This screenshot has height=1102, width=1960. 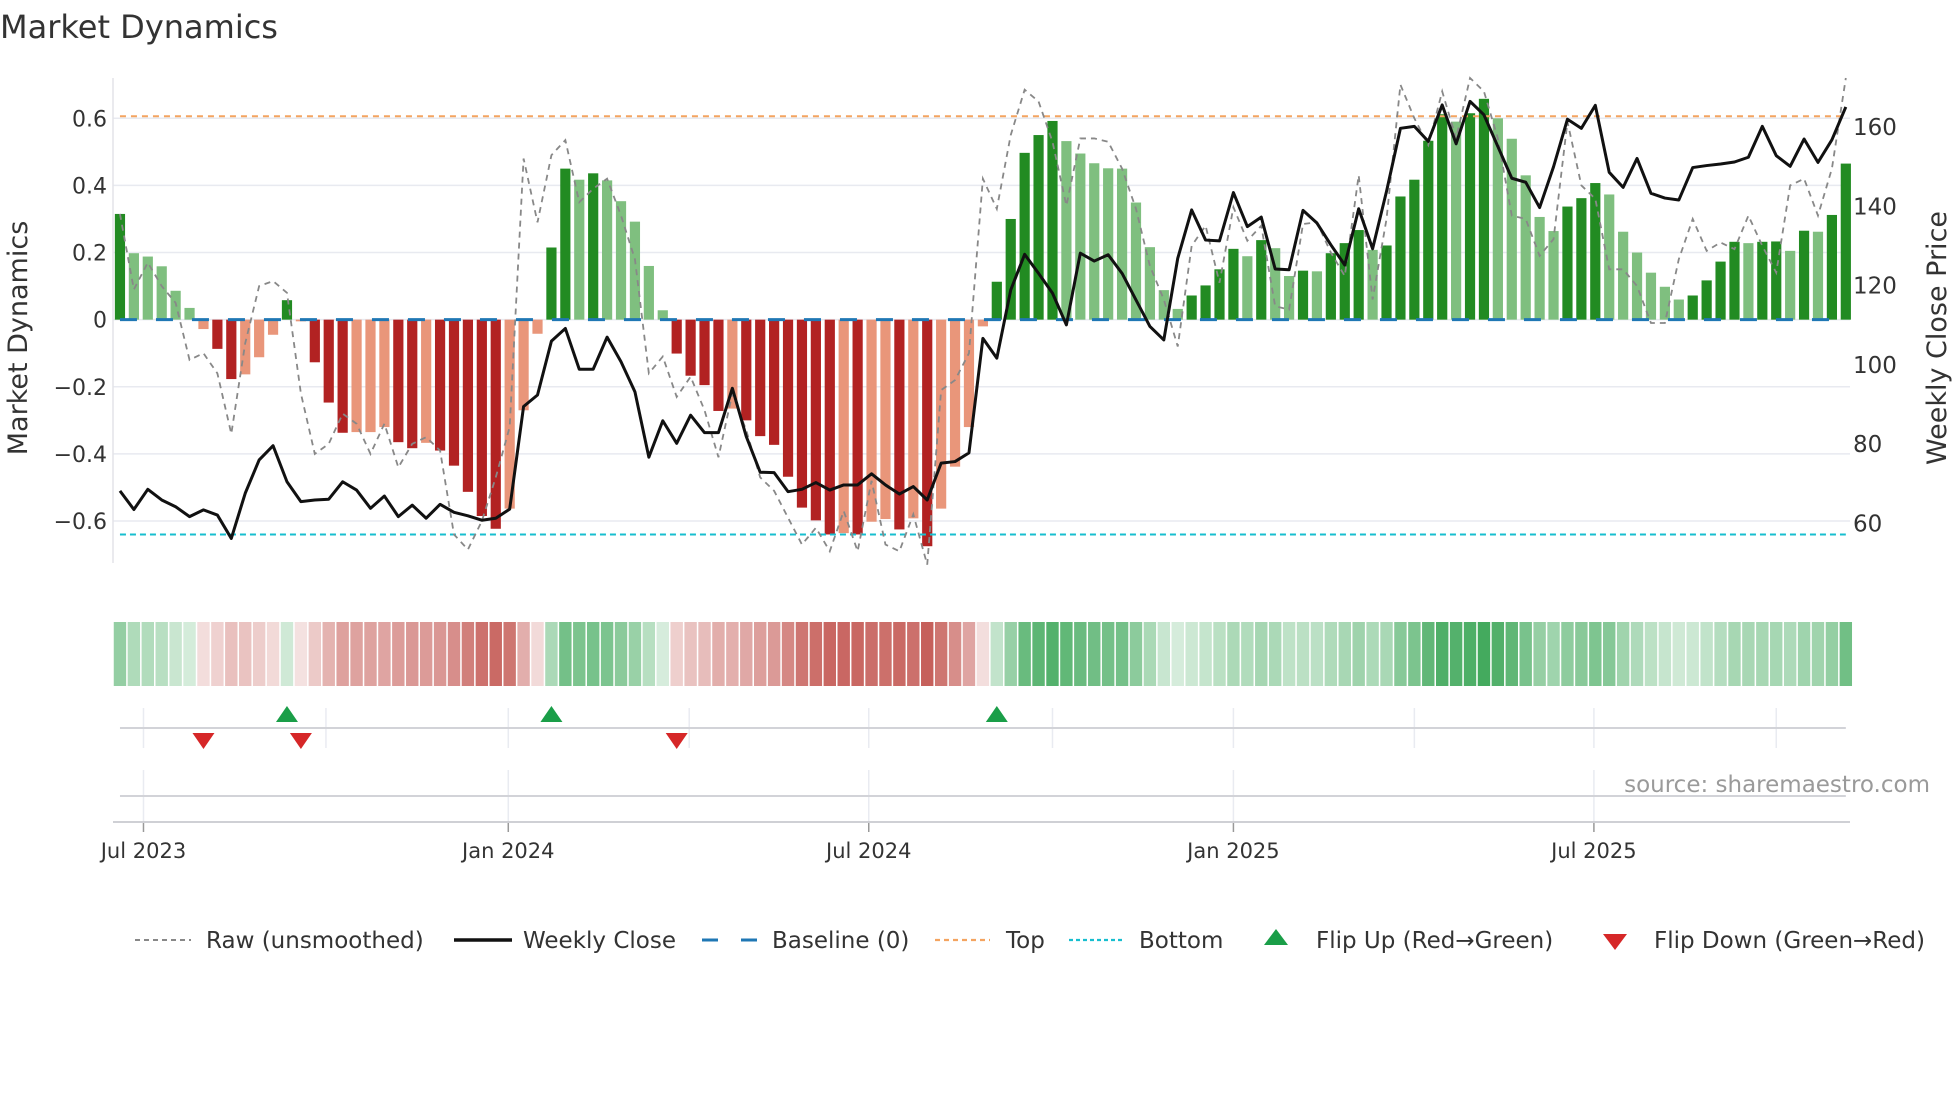 I want to click on y-tick-label-left: 0.4, so click(x=89, y=186).